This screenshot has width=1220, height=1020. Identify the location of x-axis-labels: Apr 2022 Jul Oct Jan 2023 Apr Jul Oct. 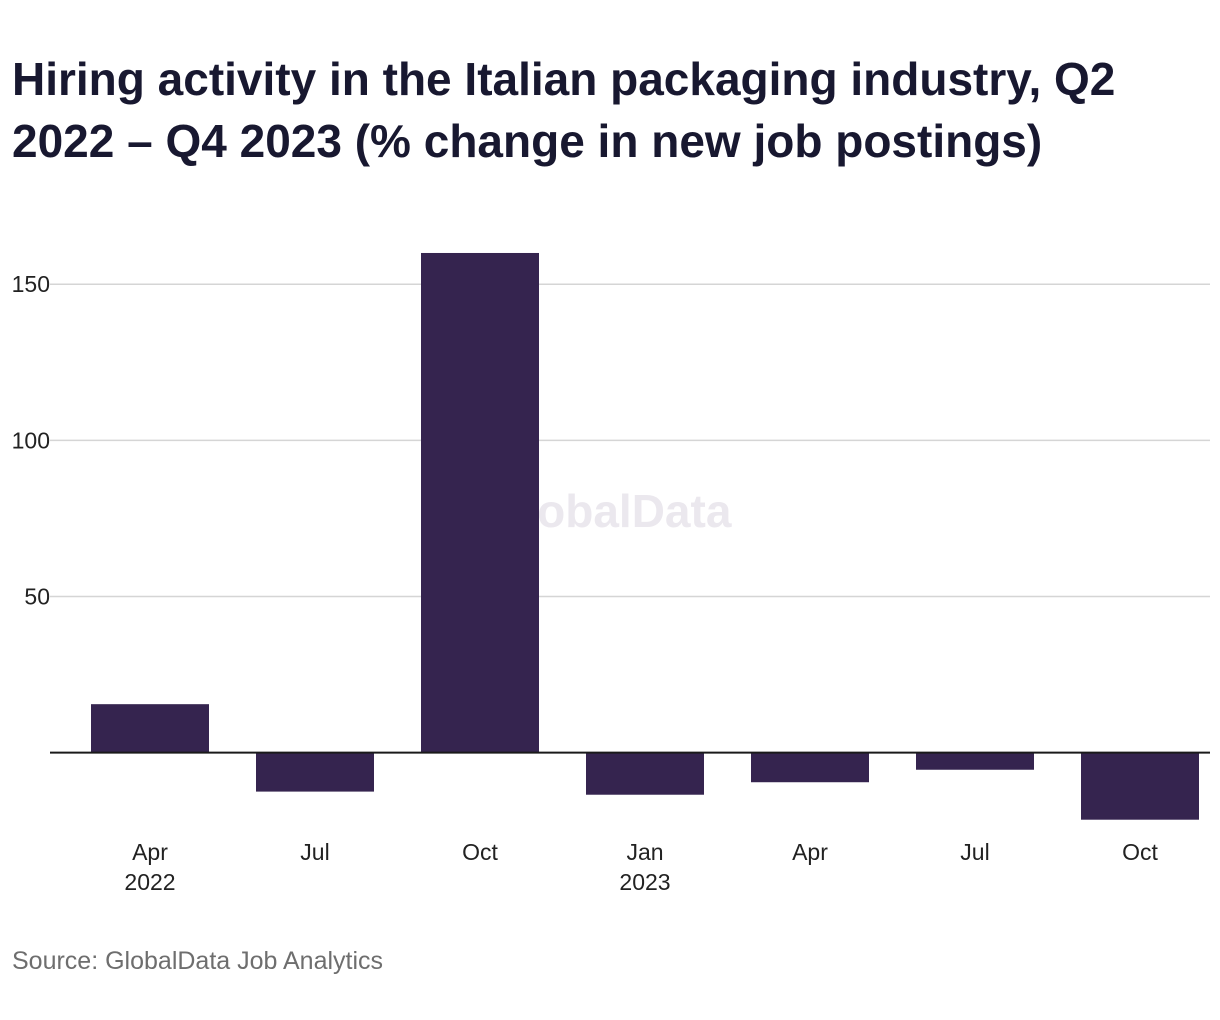
(641, 867).